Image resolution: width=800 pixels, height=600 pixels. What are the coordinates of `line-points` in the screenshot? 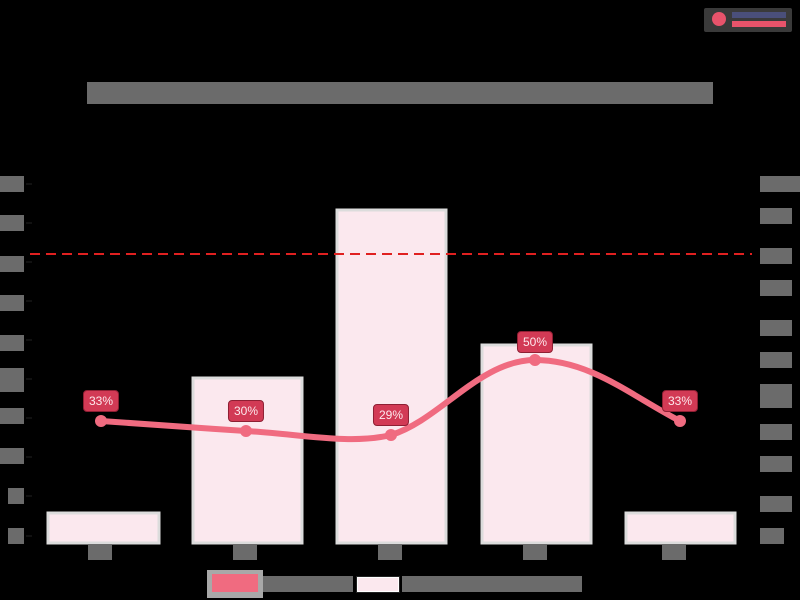 It's located at (390, 397).